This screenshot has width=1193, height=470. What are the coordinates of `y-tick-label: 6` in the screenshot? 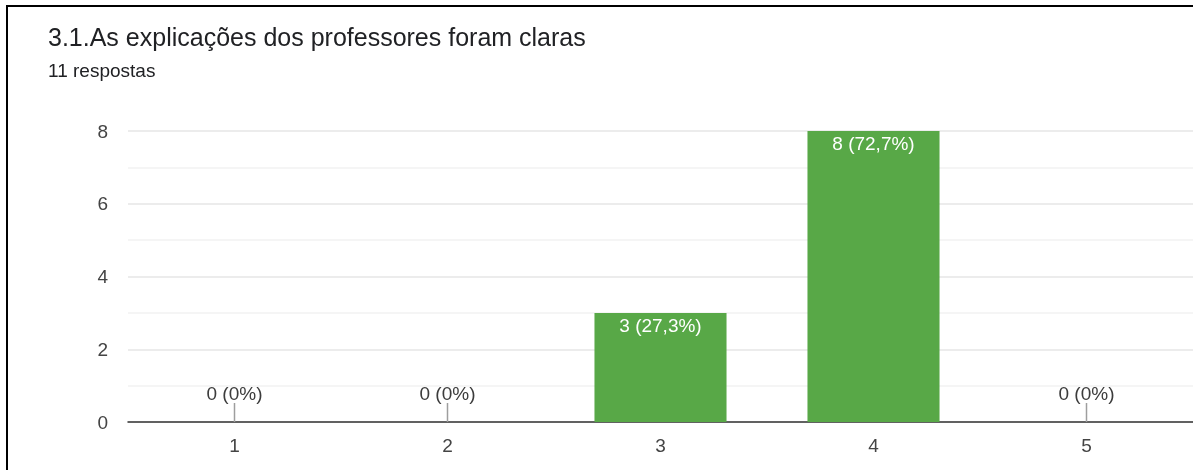 It's located at (102, 204).